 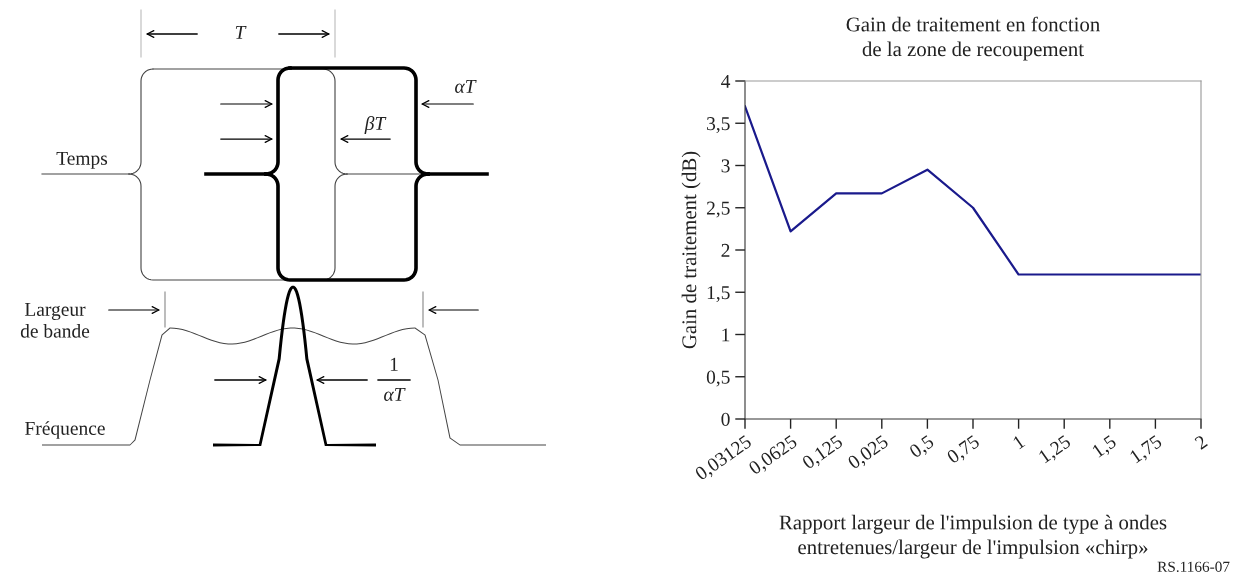 I want to click on y-tick-label: 1, so click(x=726, y=335).